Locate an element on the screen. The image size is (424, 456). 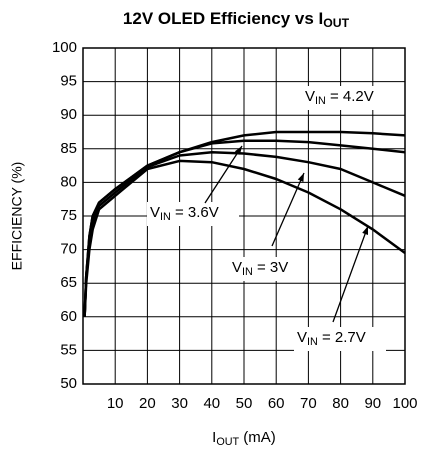
series-label: VIN = 2.7V is located at coordinates (331, 338).